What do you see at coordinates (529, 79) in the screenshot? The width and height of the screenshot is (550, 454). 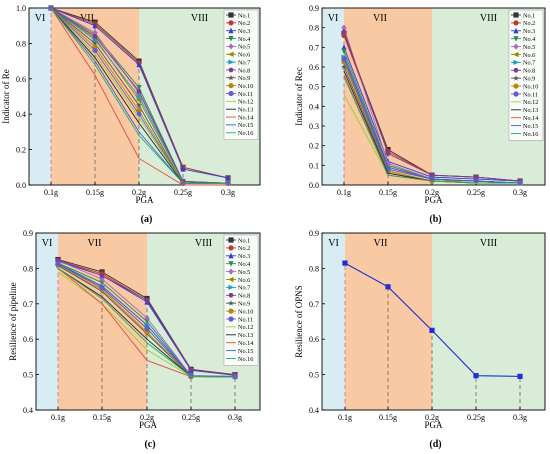 I see `legend-entry: No.9` at bounding box center [529, 79].